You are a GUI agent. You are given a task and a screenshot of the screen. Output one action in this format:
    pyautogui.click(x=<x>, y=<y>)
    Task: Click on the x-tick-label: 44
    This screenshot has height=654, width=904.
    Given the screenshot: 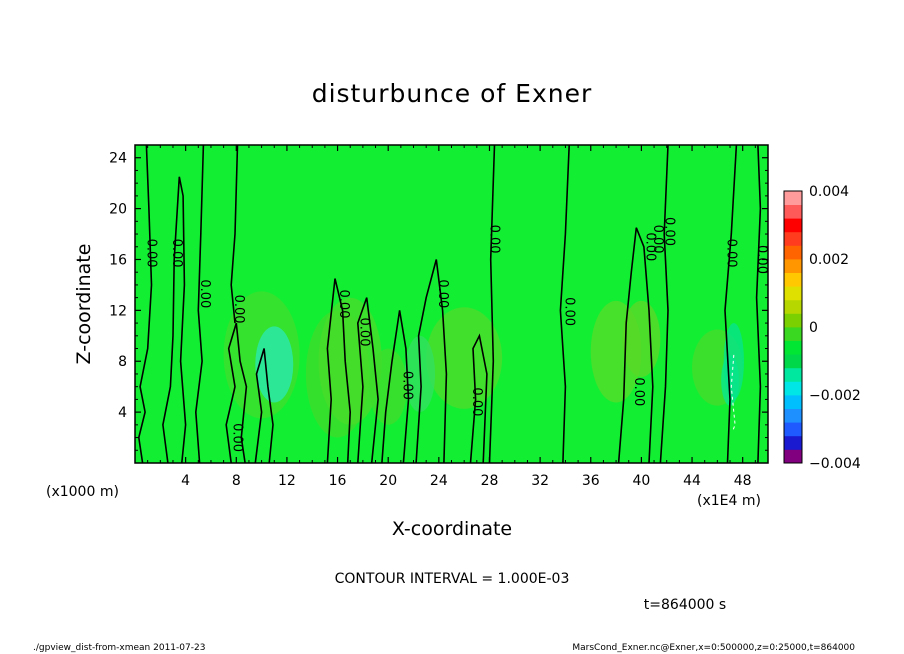 What is the action you would take?
    pyautogui.click(x=692, y=481)
    